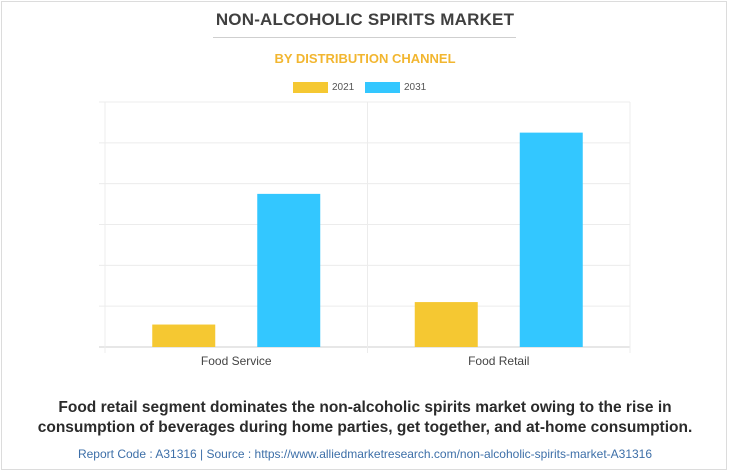  What do you see at coordinates (365, 19) in the screenshot?
I see `chart-title: NON-ALCOHOLIC SPIRITS MARKET` at bounding box center [365, 19].